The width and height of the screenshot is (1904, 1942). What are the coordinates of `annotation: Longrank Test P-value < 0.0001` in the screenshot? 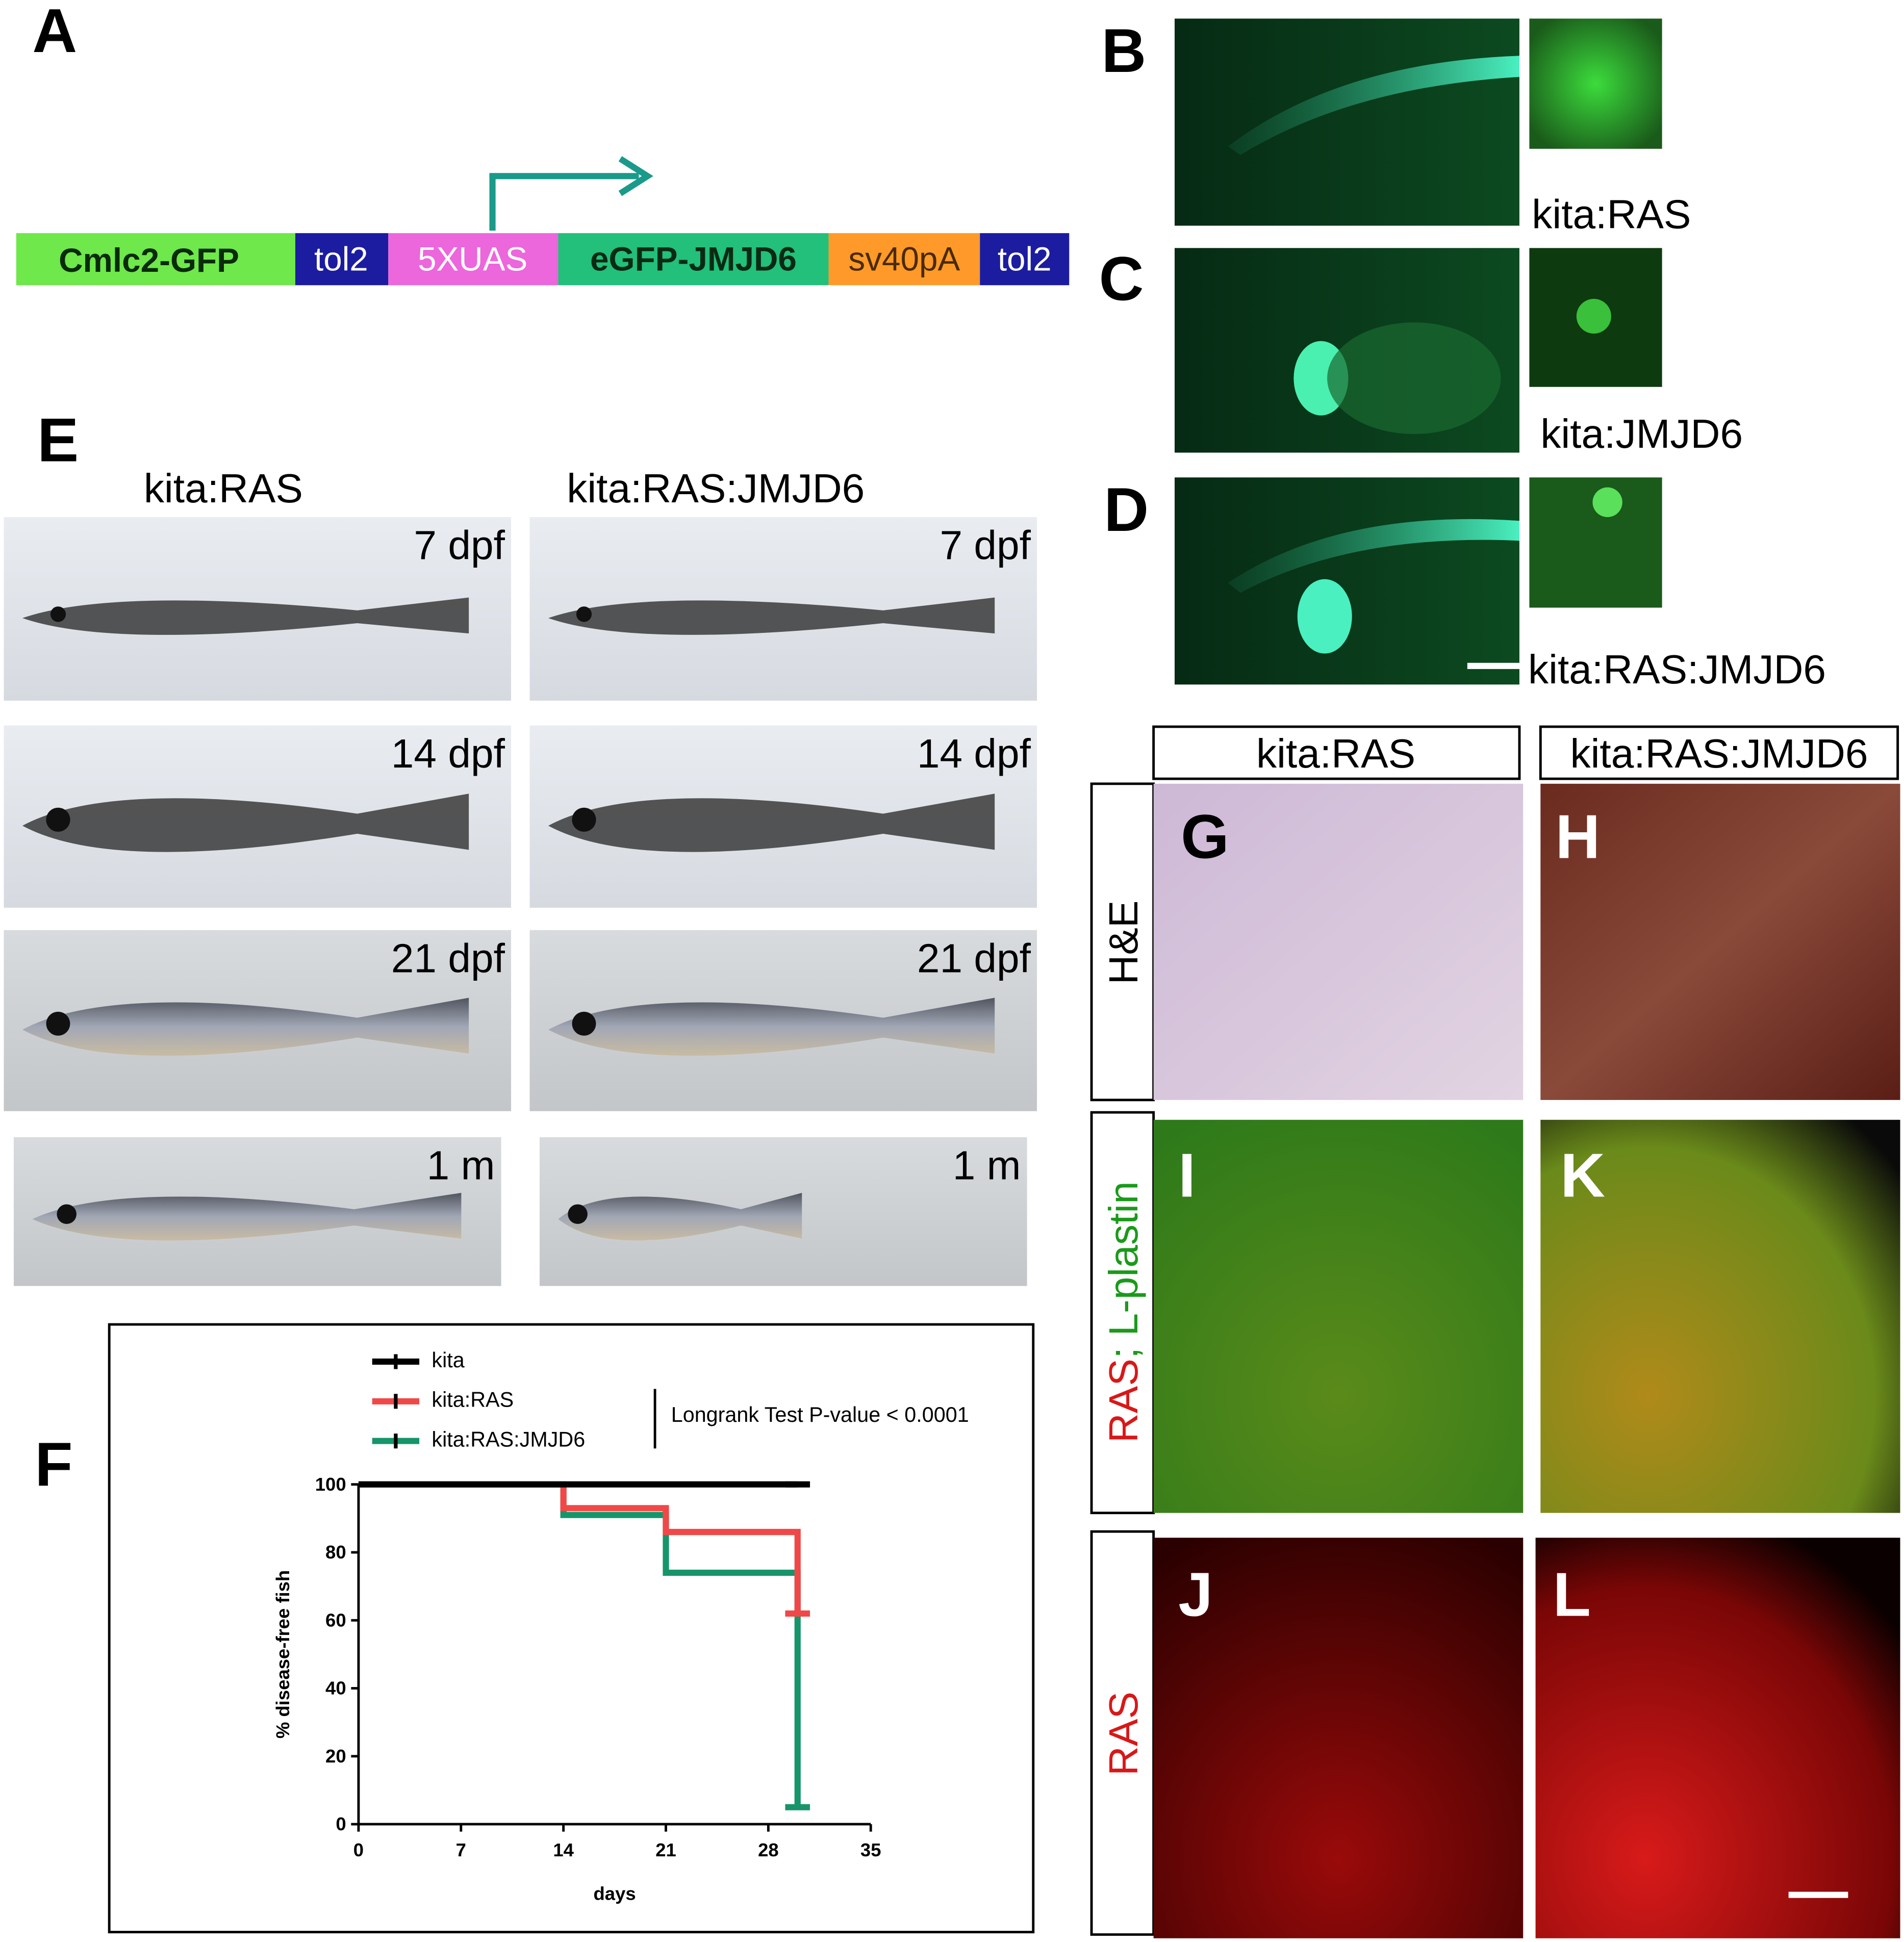 It's located at (820, 1414).